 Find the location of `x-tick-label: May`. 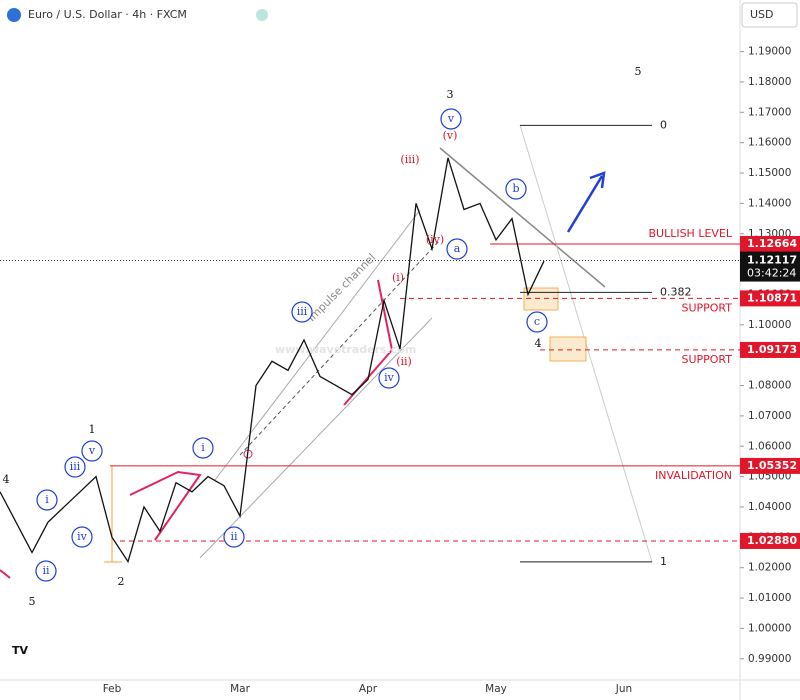

x-tick-label: May is located at coordinates (496, 689).